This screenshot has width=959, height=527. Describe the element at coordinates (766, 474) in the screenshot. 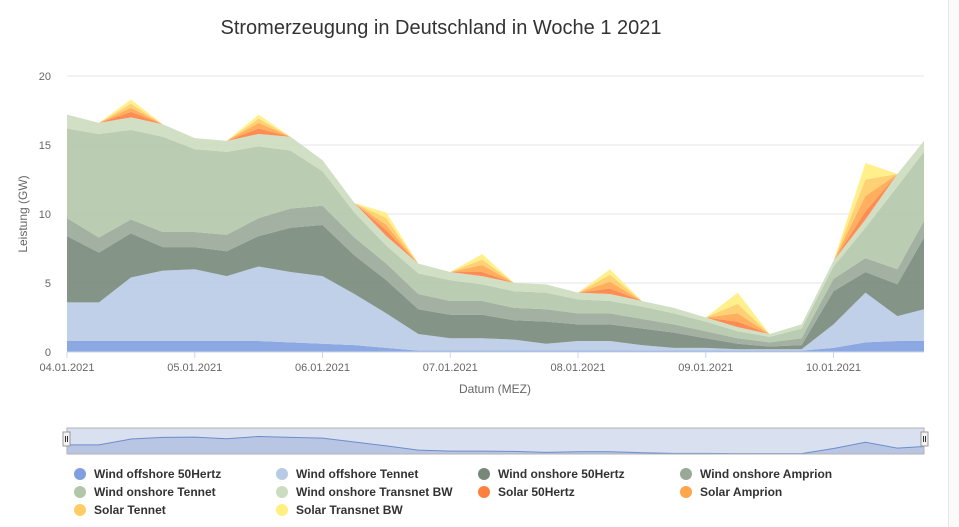

I see `legend-label: Wind onshore Amprion` at that location.